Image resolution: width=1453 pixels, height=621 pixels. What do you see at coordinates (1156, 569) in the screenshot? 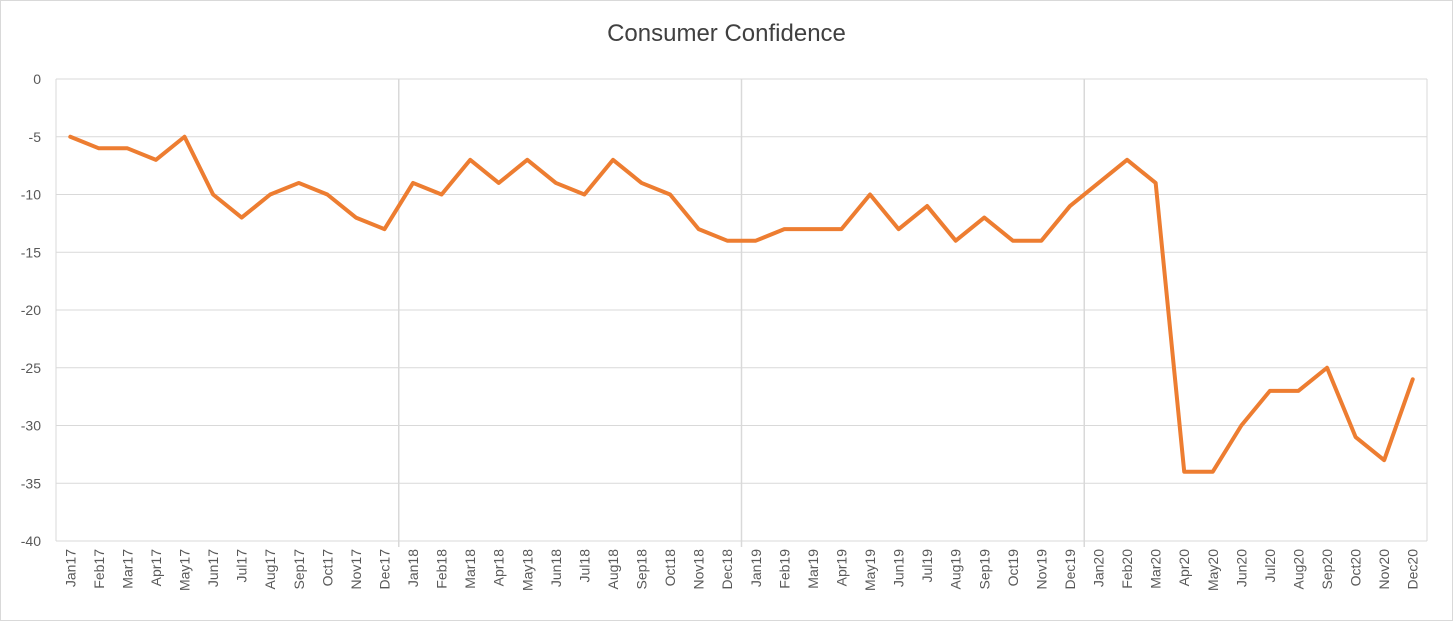
I see `x-tick-label: Mar20` at bounding box center [1156, 569].